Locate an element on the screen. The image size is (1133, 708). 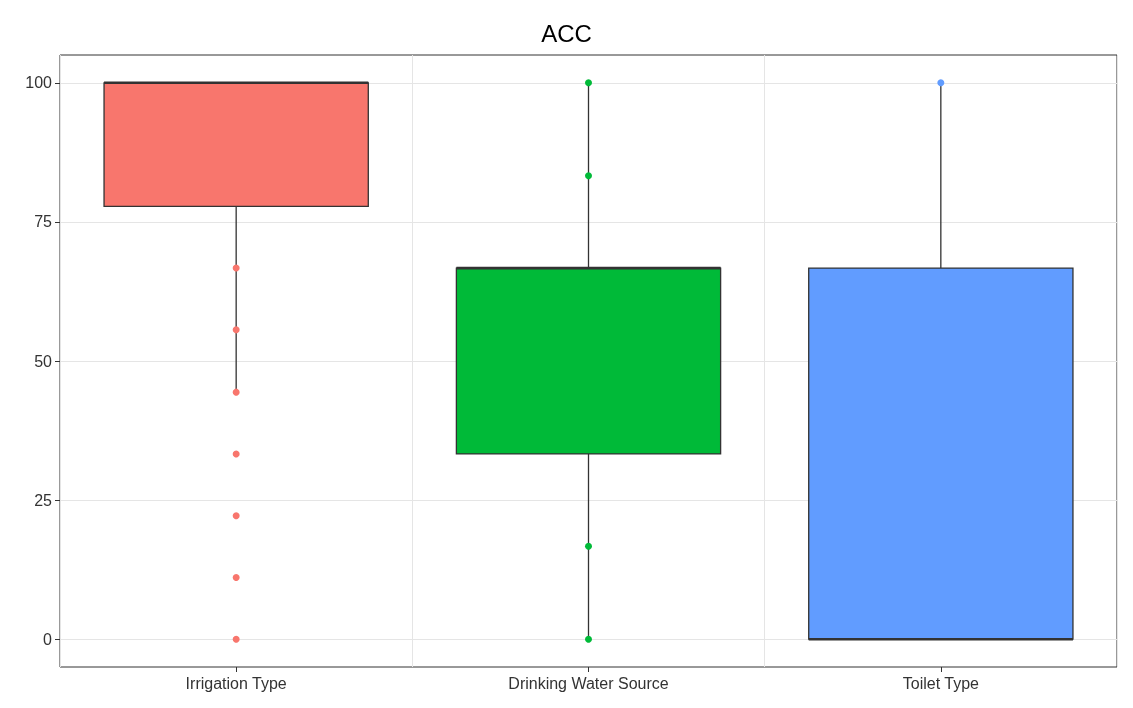
chart-title: ACC is located at coordinates (566, 33).